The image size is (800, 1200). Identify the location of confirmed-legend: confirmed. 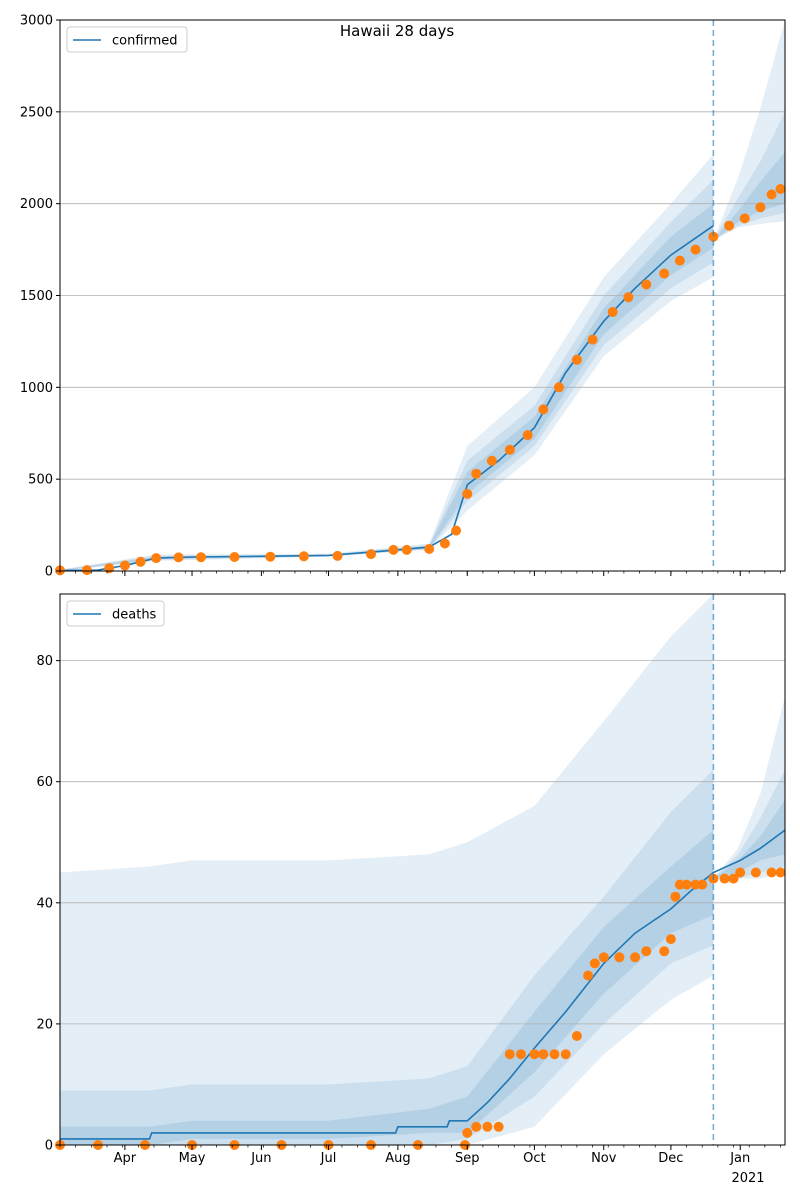
(127, 39).